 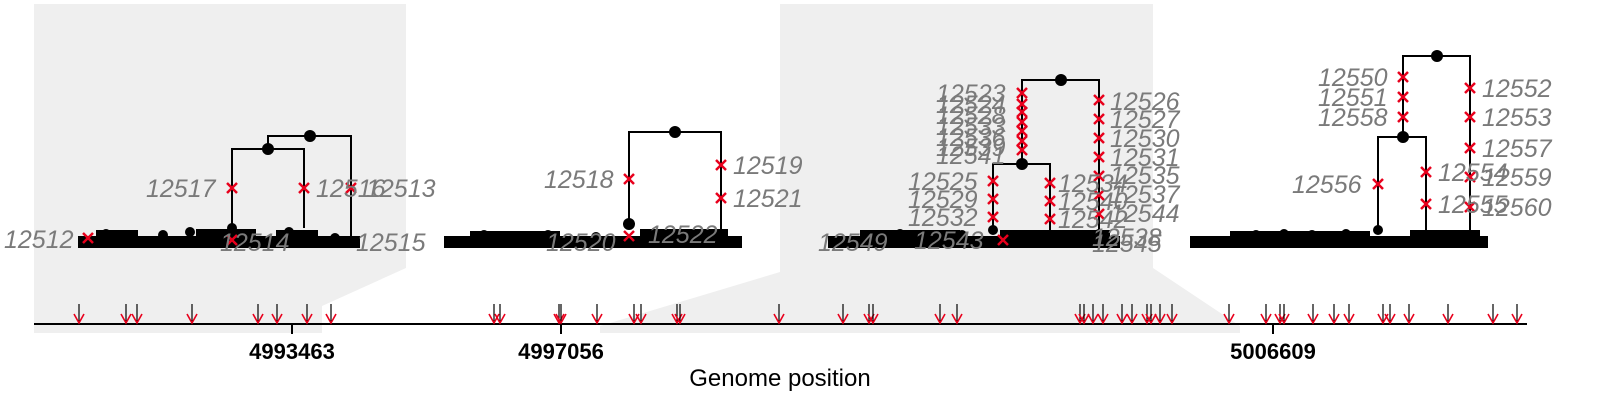 What do you see at coordinates (943, 200) in the screenshot?
I see `mutation-label: 12529` at bounding box center [943, 200].